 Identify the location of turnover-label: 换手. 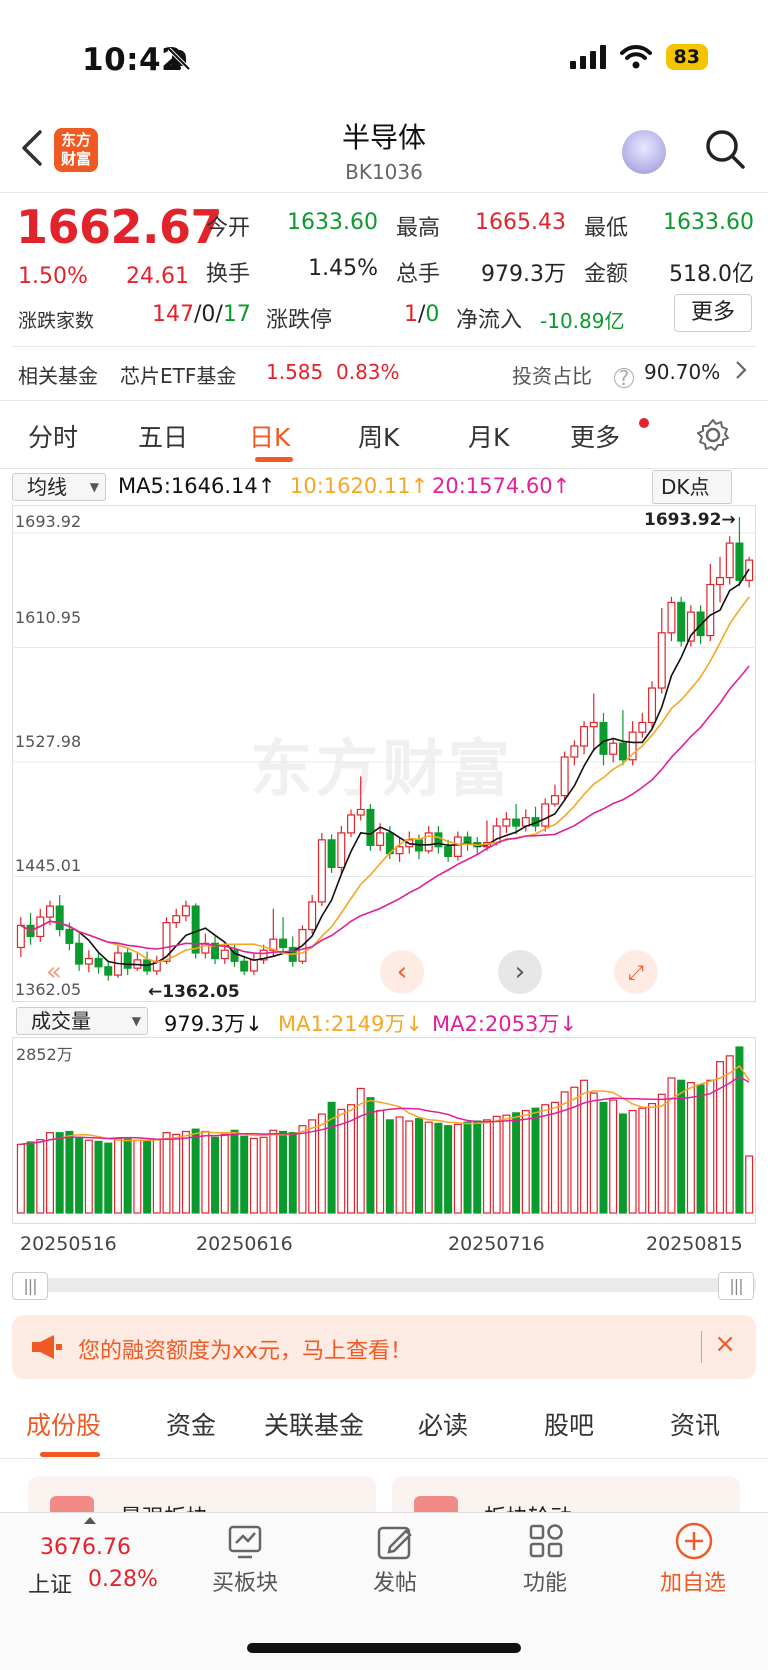
(228, 274).